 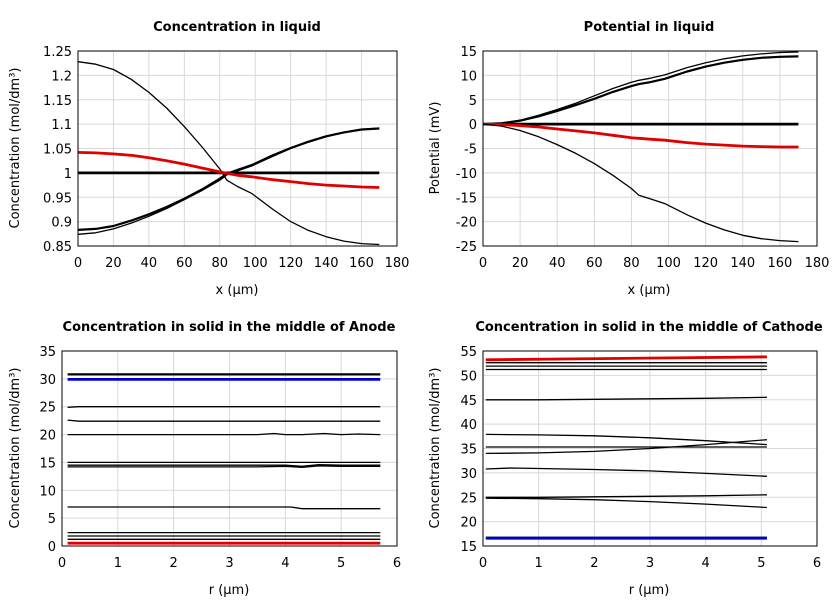 What do you see at coordinates (57, 247) in the screenshot?
I see `y-tick-label: 0.85` at bounding box center [57, 247].